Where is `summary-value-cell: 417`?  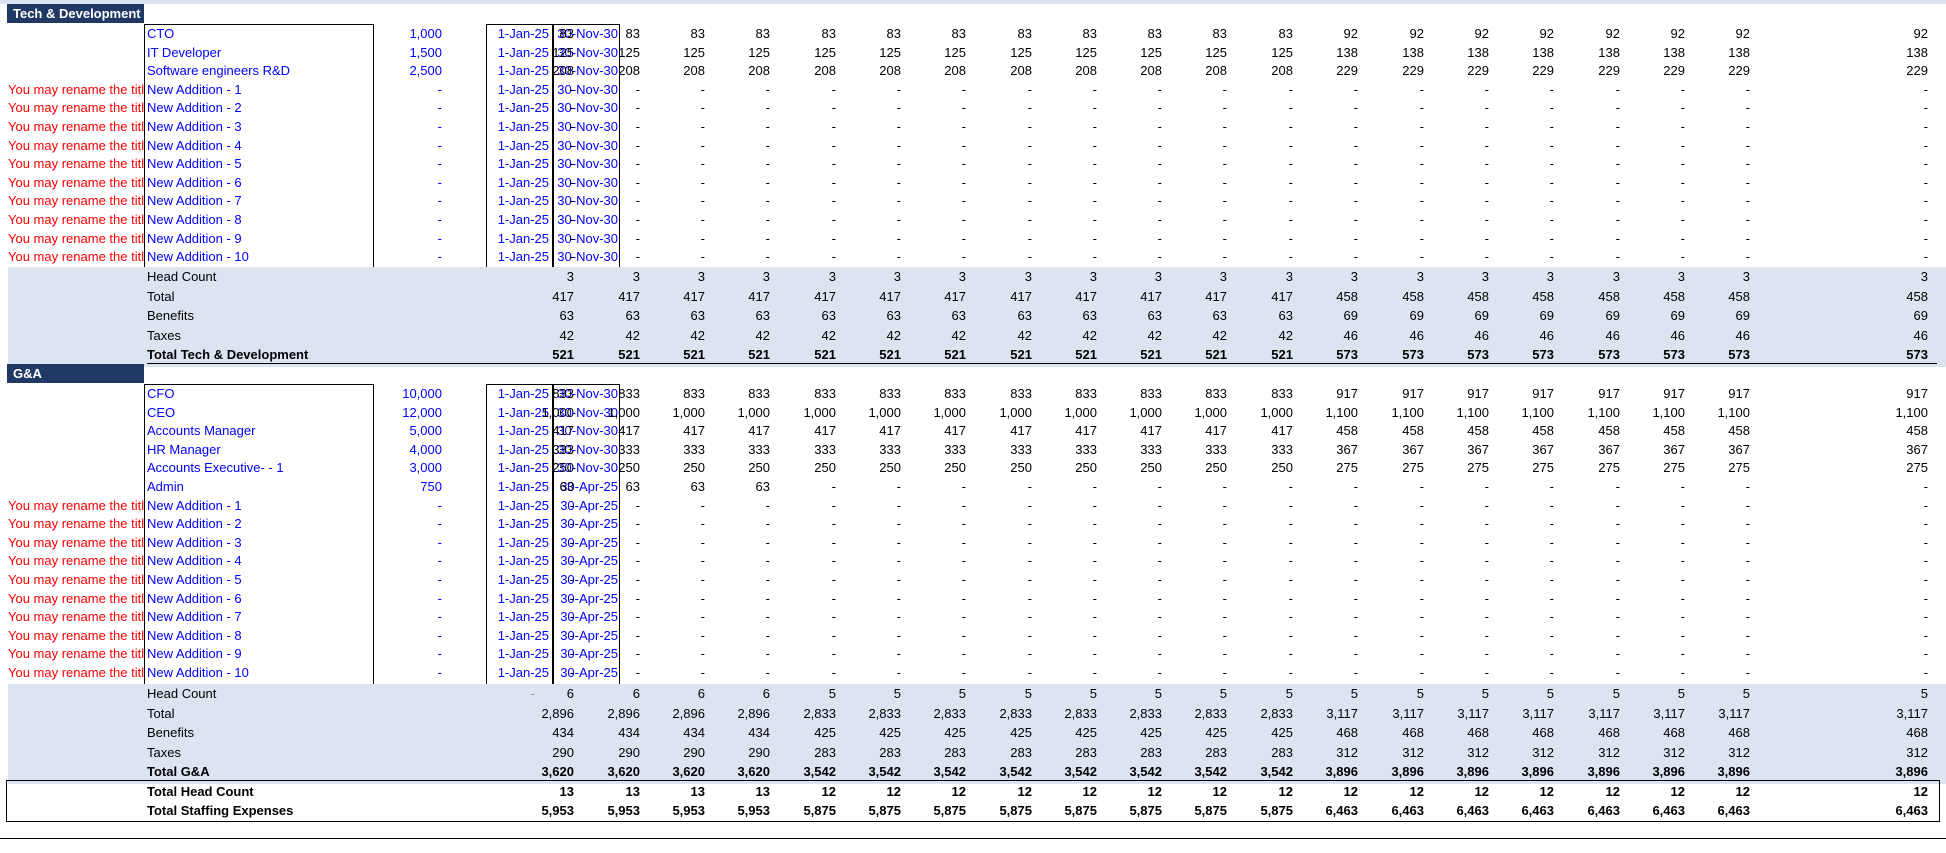
summary-value-cell: 417 is located at coordinates (1086, 296).